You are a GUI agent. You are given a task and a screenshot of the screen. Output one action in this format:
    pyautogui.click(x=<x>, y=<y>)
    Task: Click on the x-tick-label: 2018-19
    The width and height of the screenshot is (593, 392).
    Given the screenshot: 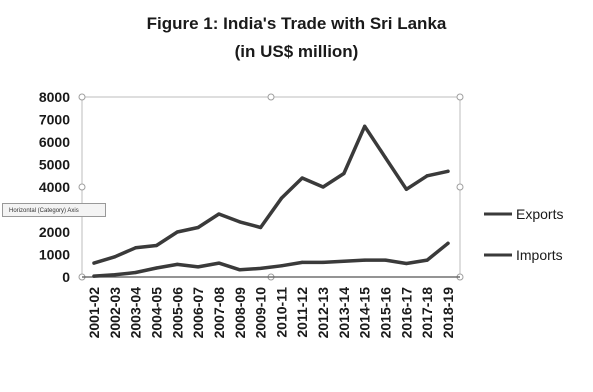 What is the action you would take?
    pyautogui.click(x=448, y=313)
    